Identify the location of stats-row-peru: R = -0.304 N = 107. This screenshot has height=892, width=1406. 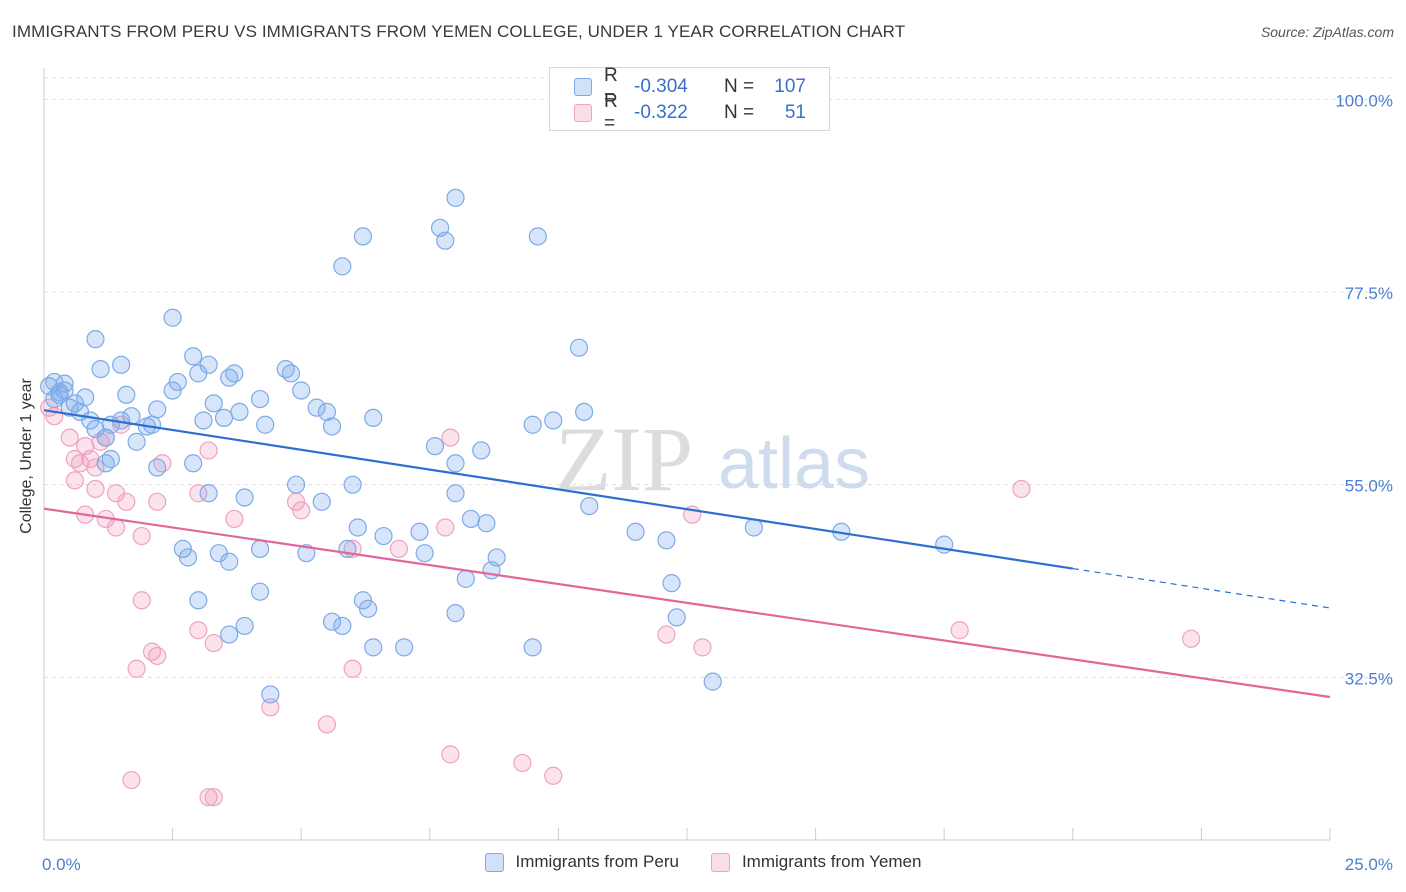
(690, 86).